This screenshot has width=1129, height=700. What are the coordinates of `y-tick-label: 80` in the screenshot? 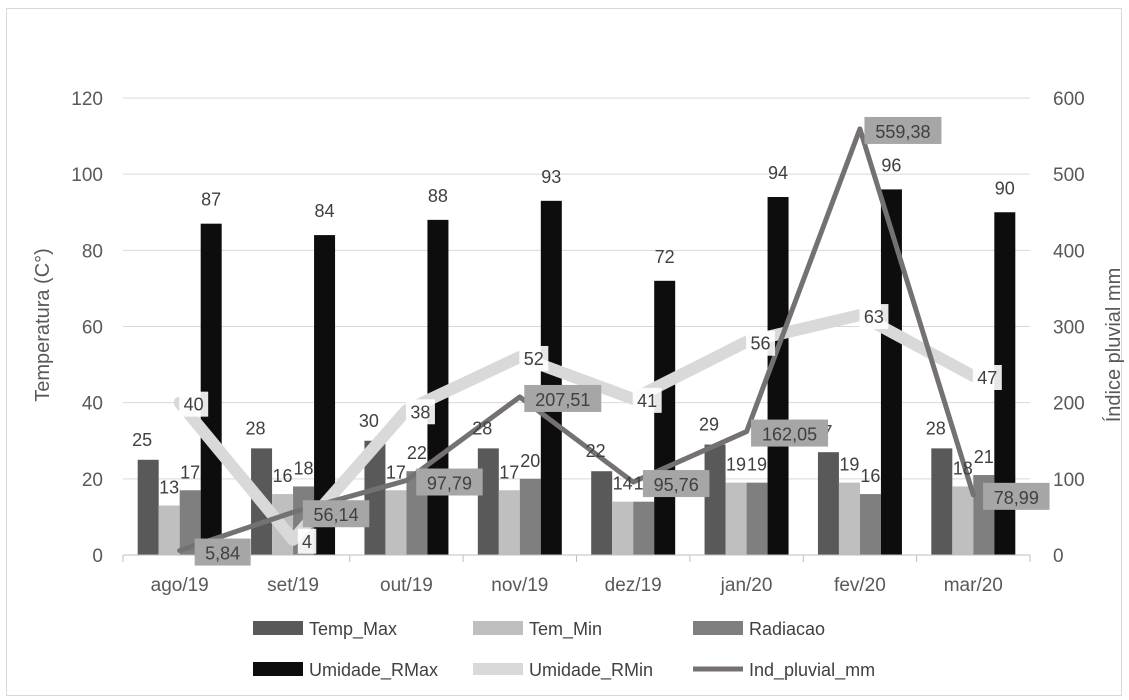 It's located at (92, 251).